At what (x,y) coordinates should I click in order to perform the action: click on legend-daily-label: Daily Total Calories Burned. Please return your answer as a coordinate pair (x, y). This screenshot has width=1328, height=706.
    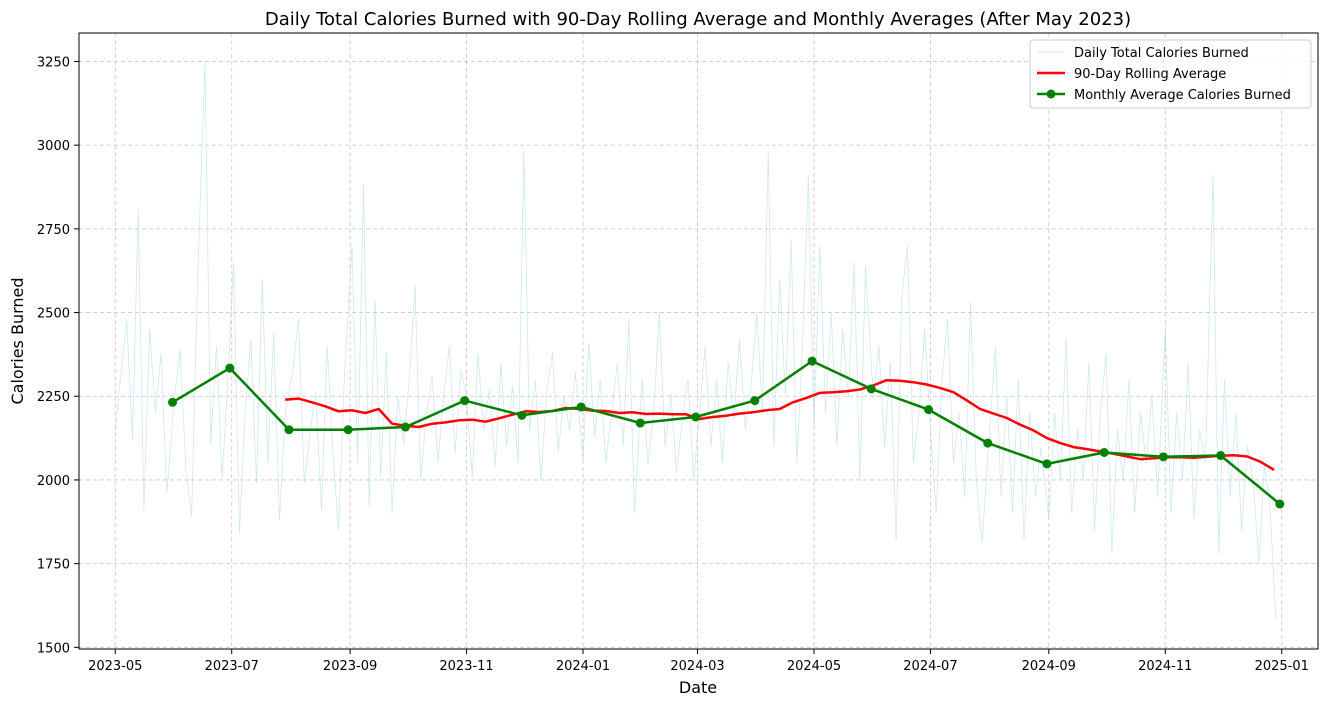
    Looking at the image, I should click on (1161, 53).